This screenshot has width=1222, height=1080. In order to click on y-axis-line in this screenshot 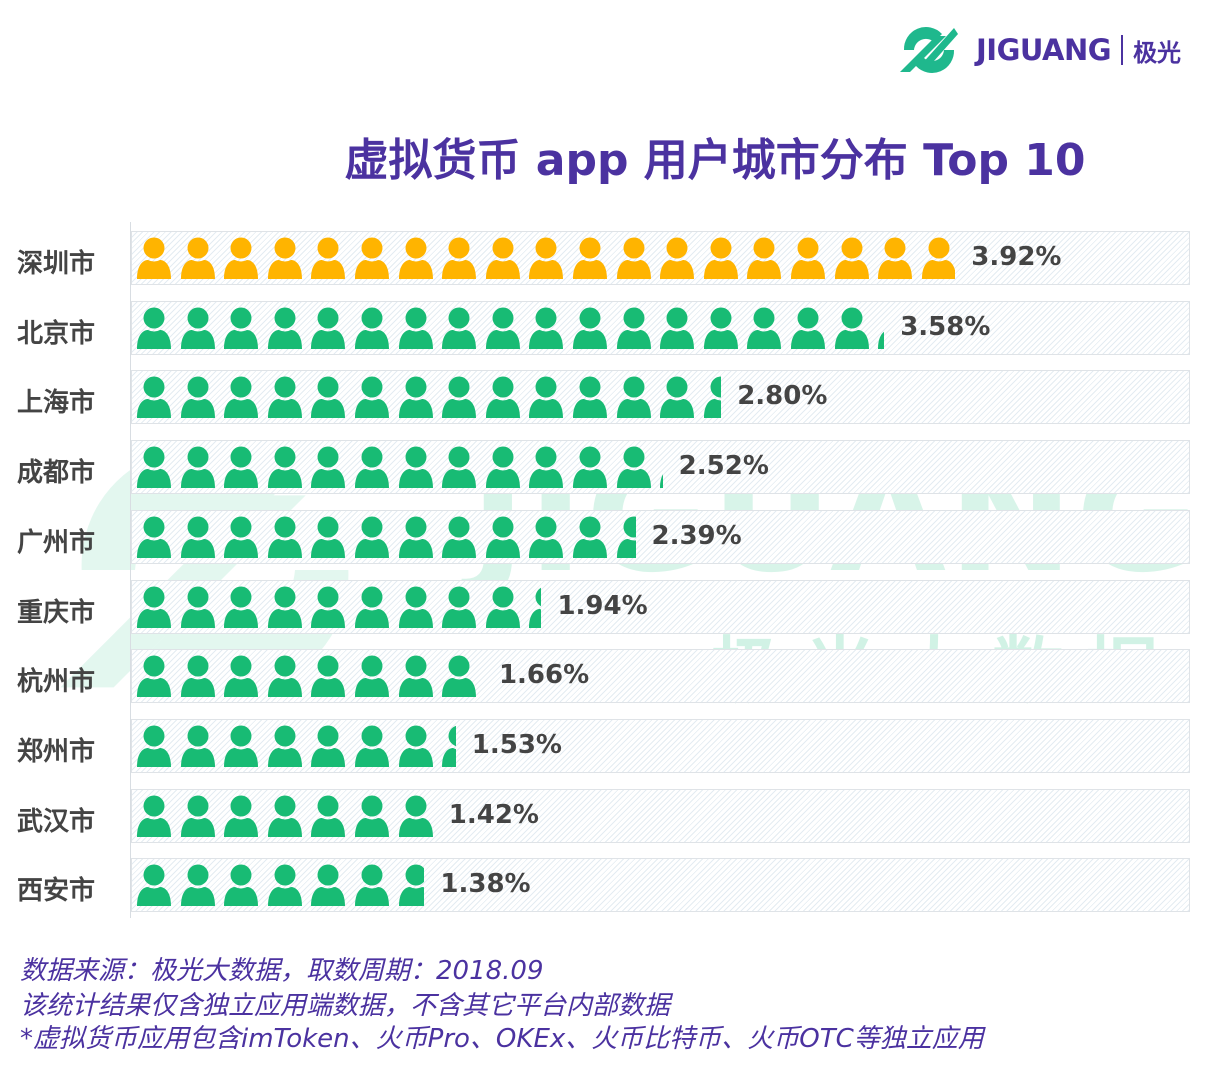, I will do `click(130, 570)`.